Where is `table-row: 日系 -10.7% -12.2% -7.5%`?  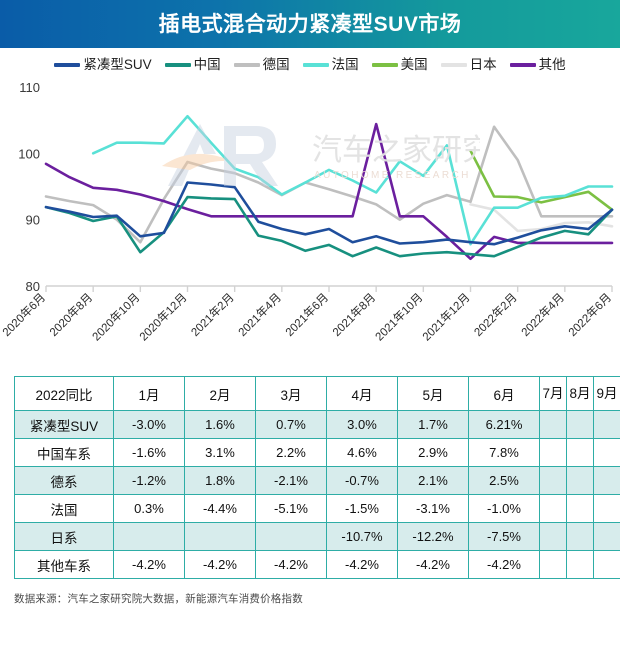 table-row: 日系 -10.7% -12.2% -7.5% is located at coordinates (317, 536).